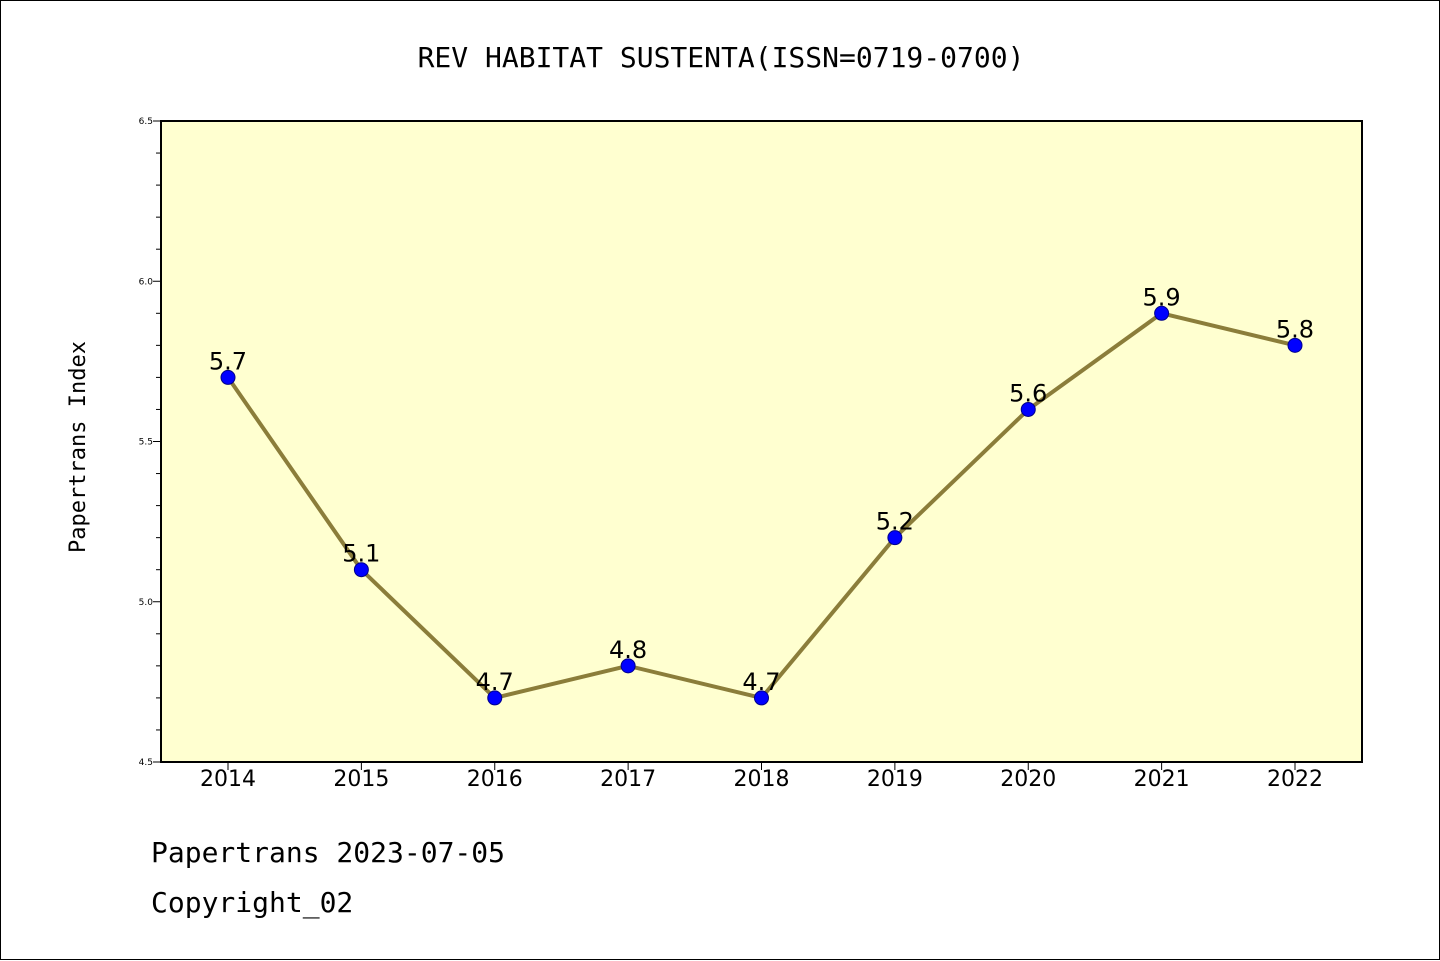 This screenshot has height=961, width=1440. Describe the element at coordinates (1162, 297) in the screenshot. I see `data-label: 5.9` at that location.